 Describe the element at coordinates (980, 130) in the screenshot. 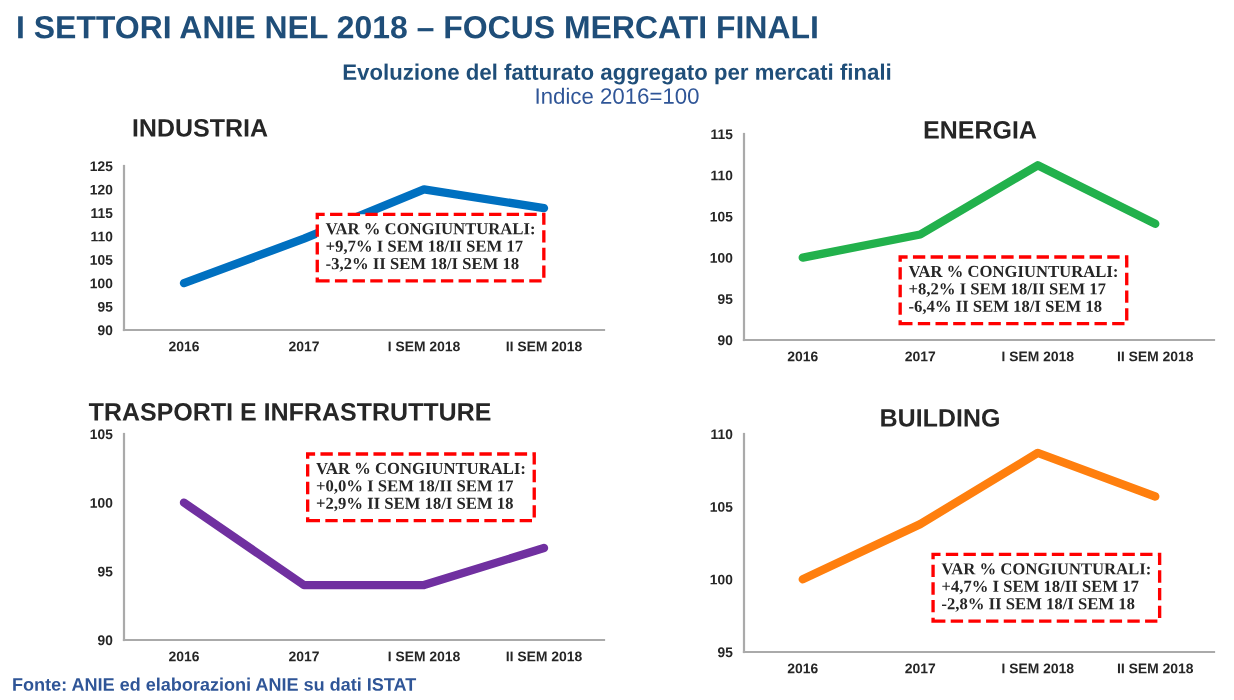

I see `chart-title: ENERGIA` at that location.